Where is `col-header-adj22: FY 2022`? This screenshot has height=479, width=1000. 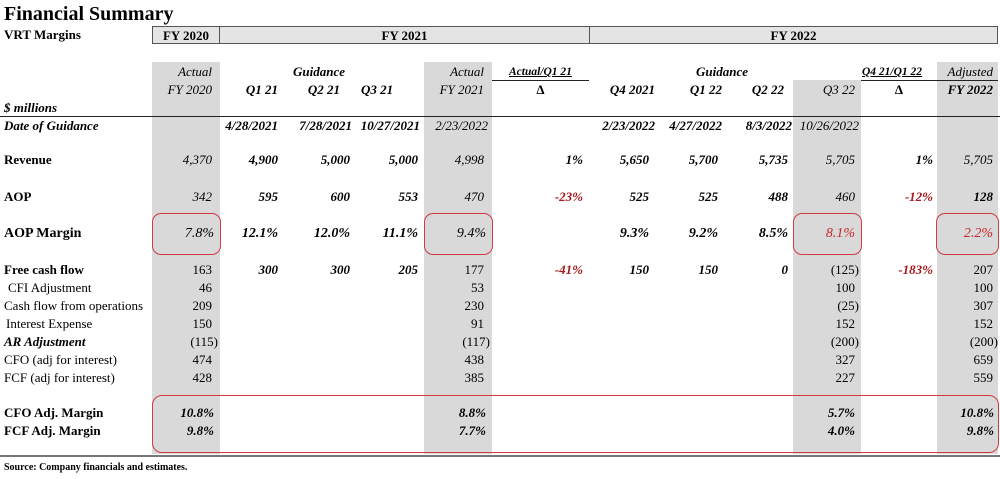 col-header-adj22: FY 2022 is located at coordinates (970, 89).